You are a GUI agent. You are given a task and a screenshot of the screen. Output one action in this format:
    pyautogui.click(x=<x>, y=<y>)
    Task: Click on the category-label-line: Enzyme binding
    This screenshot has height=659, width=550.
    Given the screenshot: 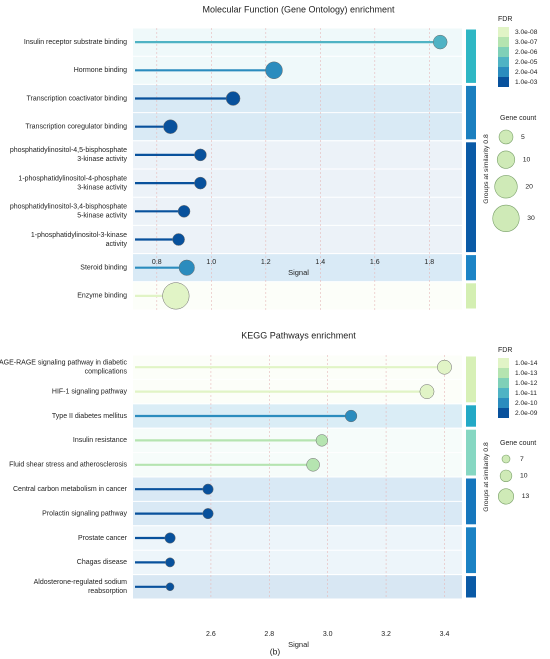 What is the action you would take?
    pyautogui.click(x=102, y=296)
    